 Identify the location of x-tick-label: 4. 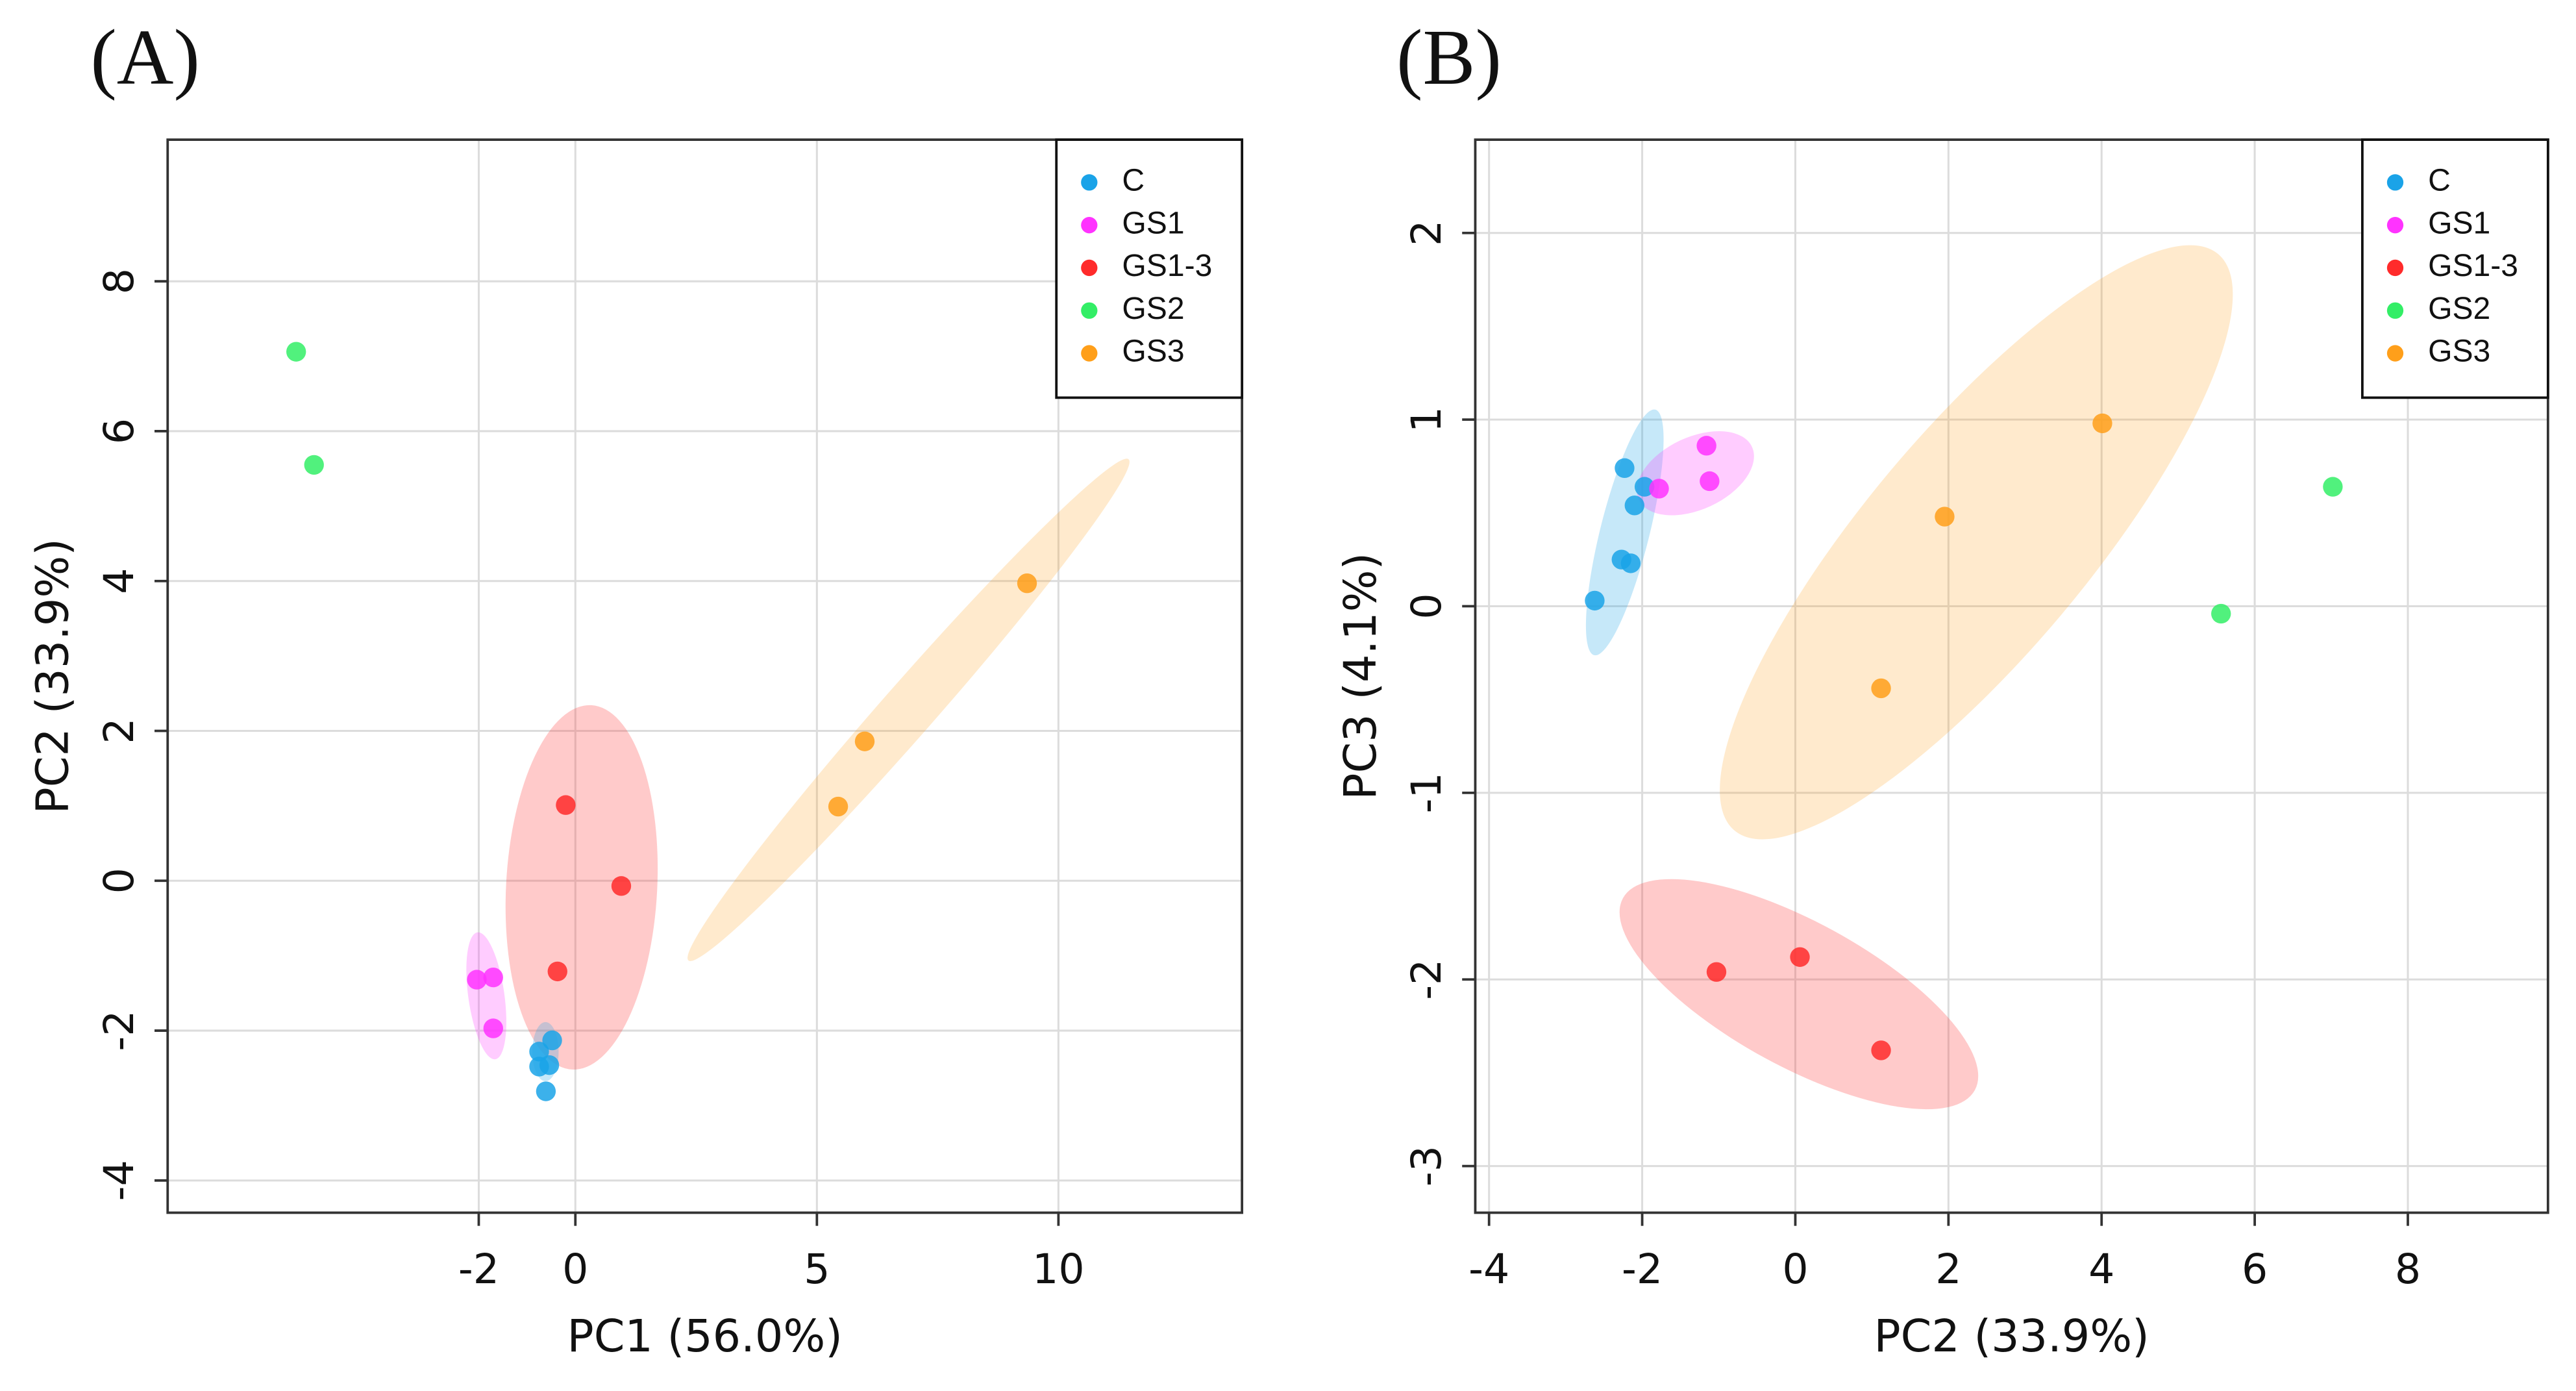
(2101, 1269).